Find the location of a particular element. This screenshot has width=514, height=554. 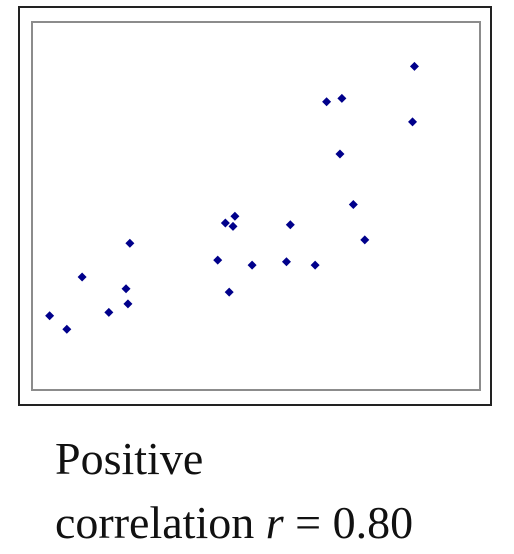

caption-line-1: Positive is located at coordinates (129, 458).